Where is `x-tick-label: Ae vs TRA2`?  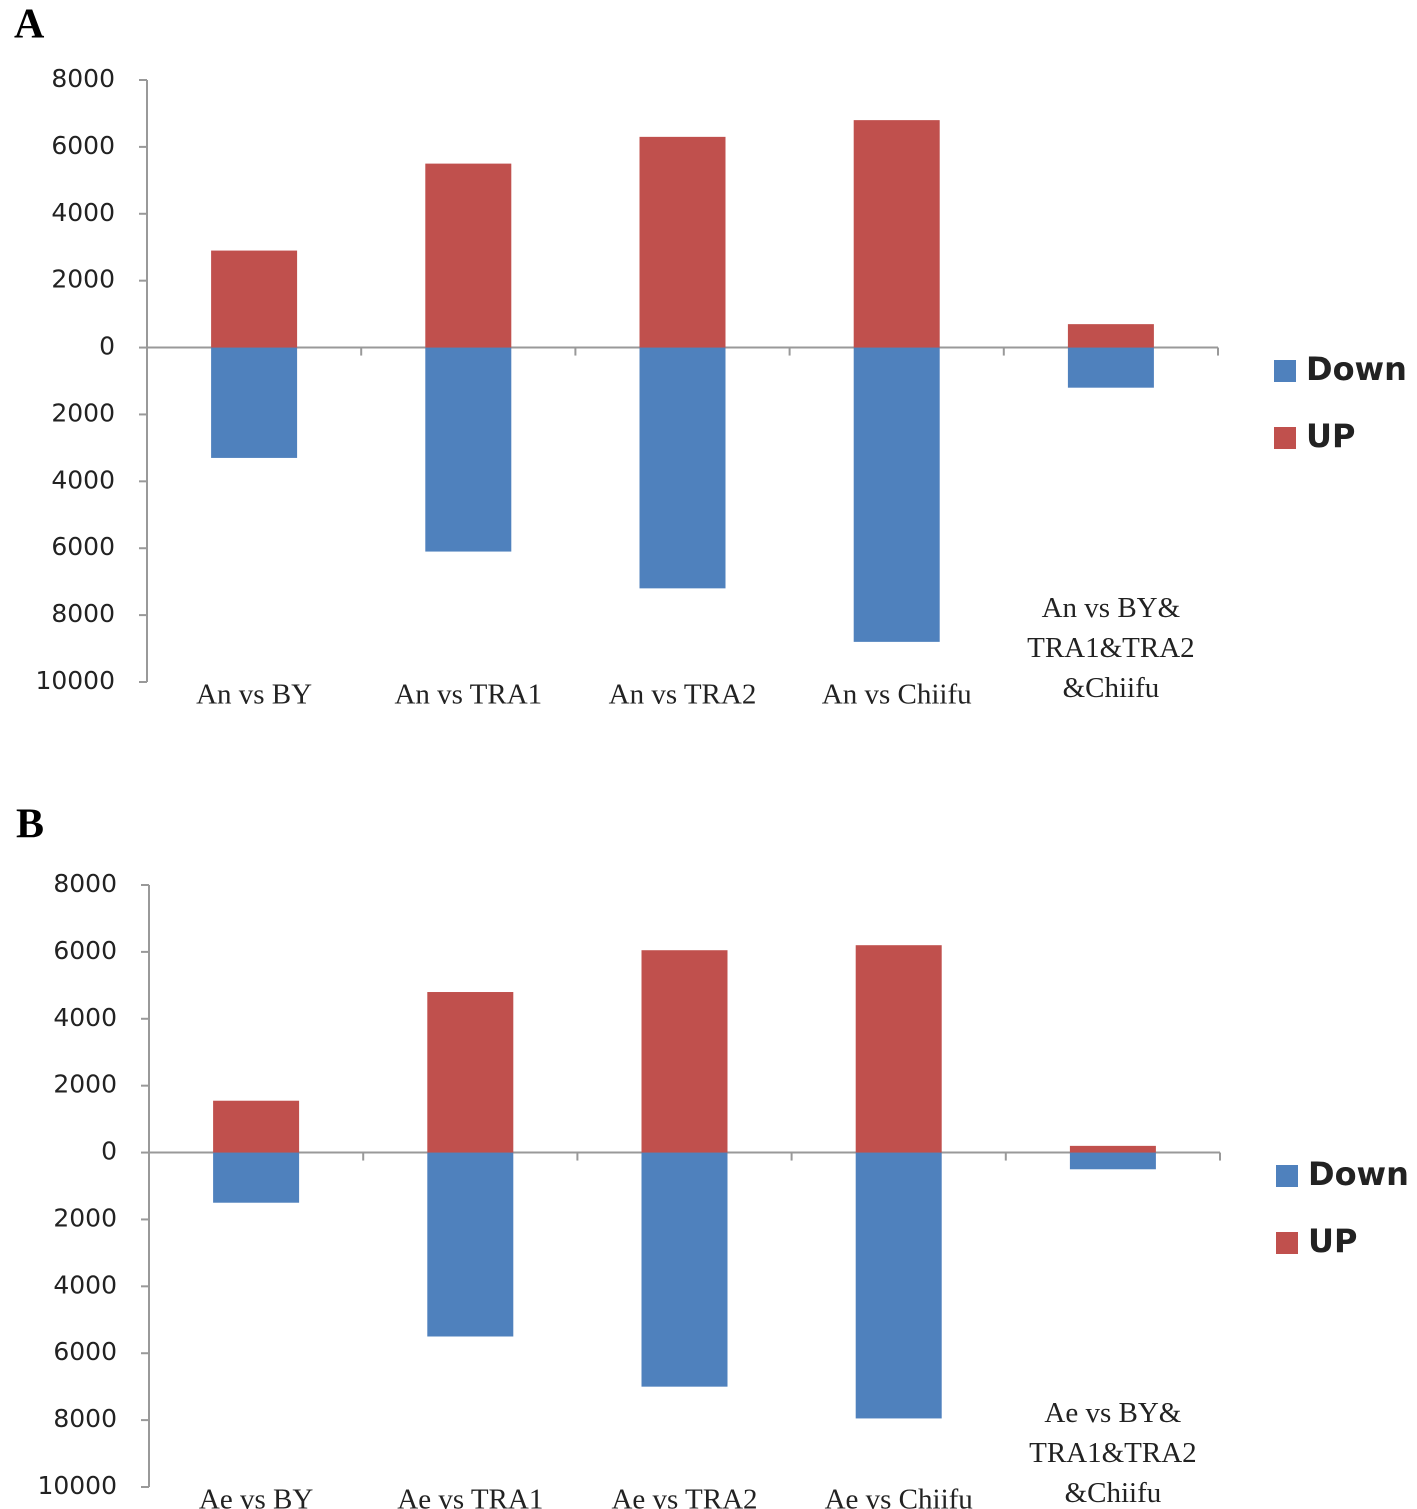 x-tick-label: Ae vs TRA2 is located at coordinates (684, 1496).